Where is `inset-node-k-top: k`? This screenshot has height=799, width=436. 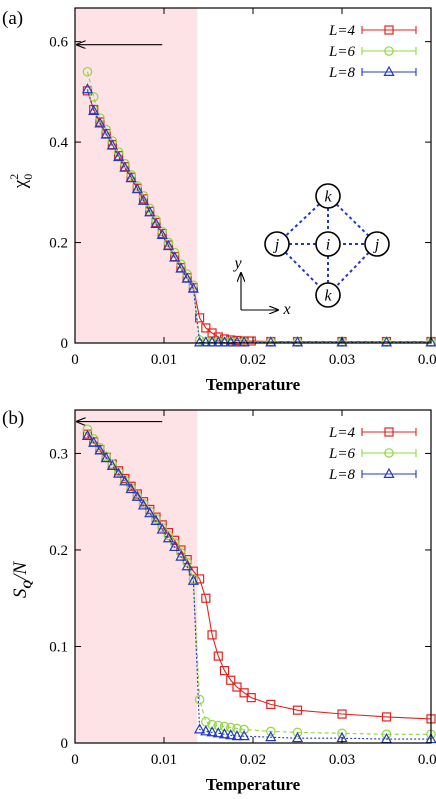
inset-node-k-top: k is located at coordinates (328, 196).